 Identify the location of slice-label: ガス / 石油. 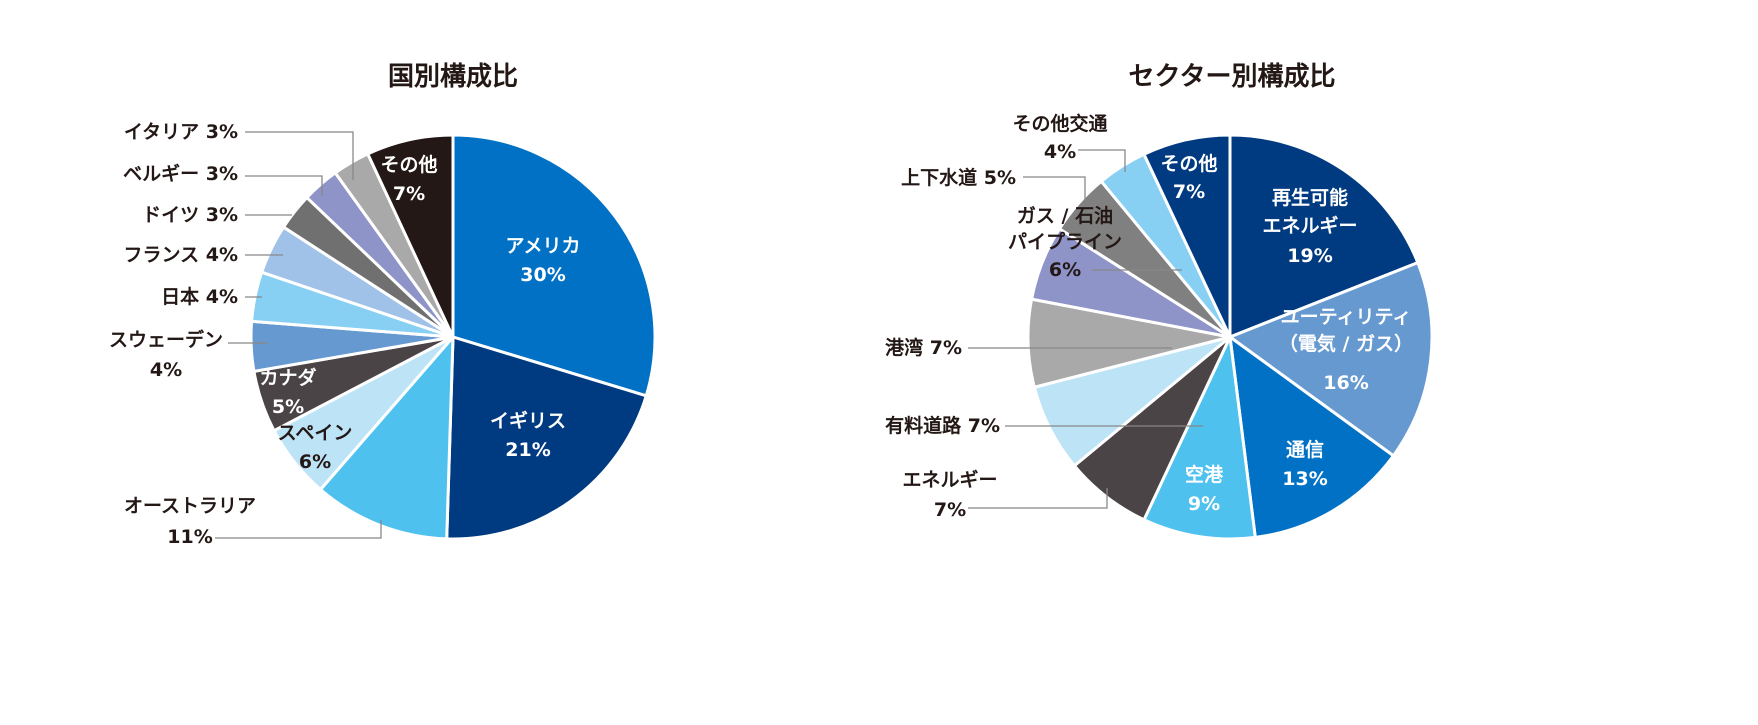
(1065, 216).